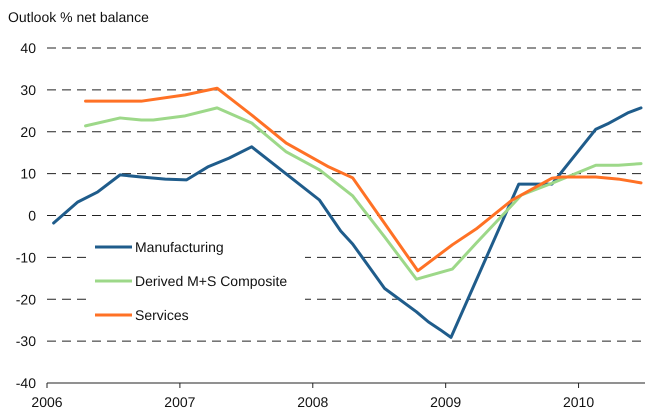 The width and height of the screenshot is (655, 412). I want to click on y-tick-label: -10, so click(26, 257).